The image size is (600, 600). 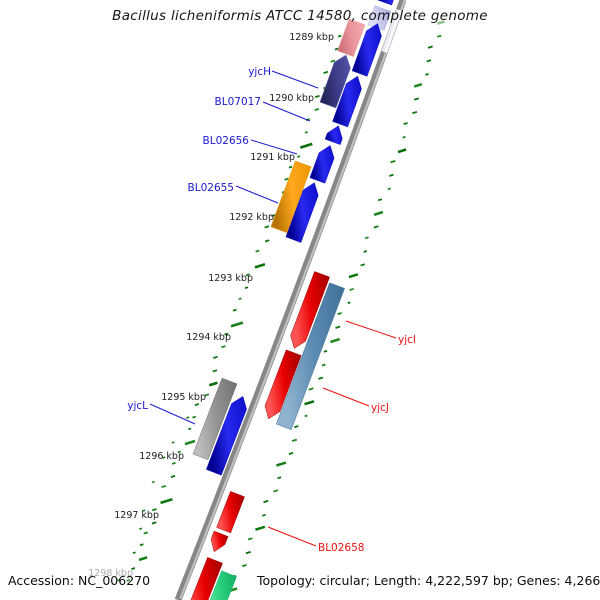 I want to click on gene-arrow-yjcL, so click(x=215, y=419).